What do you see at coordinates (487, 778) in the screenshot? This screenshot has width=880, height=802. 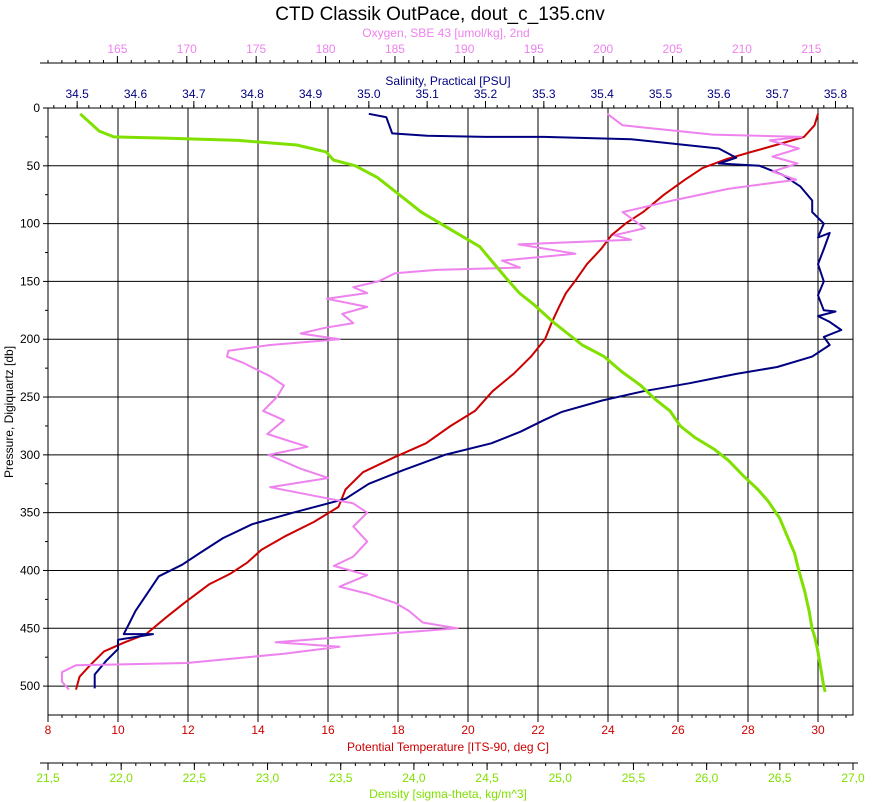 I see `density-tick-label: 24,5` at bounding box center [487, 778].